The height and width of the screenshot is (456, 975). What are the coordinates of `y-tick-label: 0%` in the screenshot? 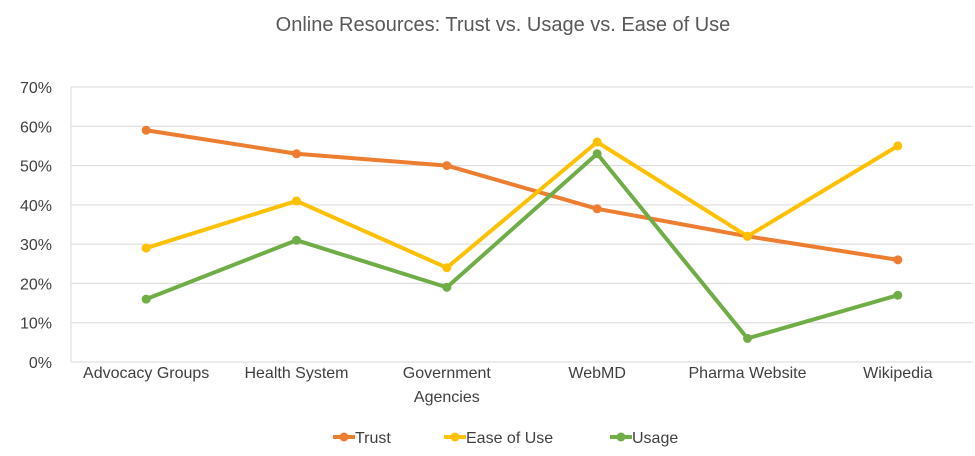 It's located at (40, 363).